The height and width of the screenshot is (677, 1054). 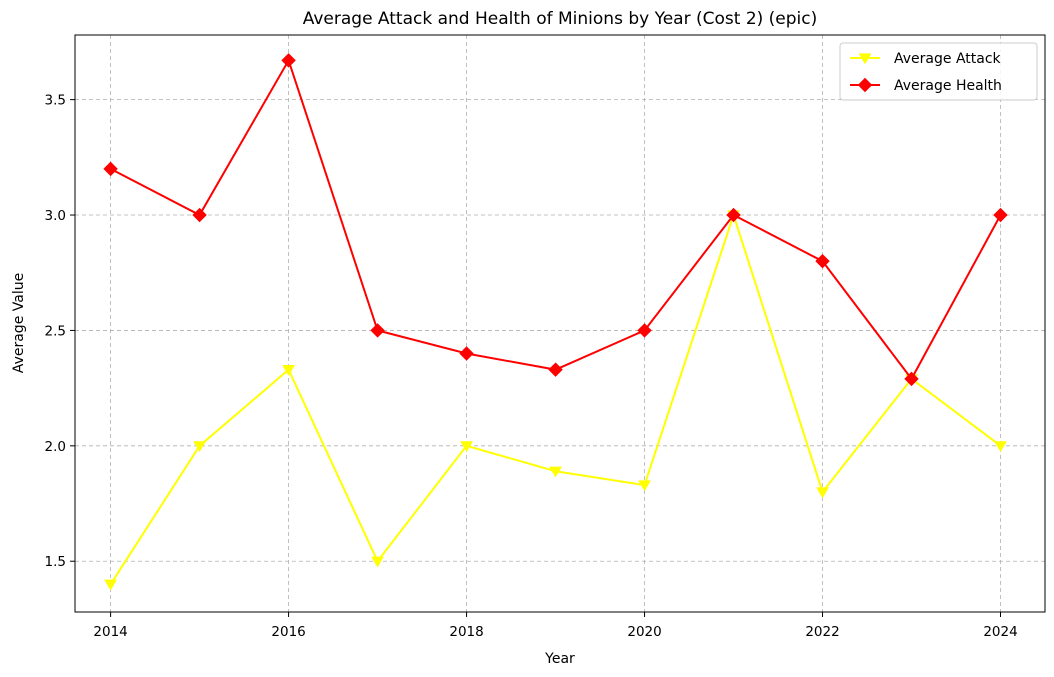 I want to click on y-tick-label: 3.0, so click(x=55, y=216).